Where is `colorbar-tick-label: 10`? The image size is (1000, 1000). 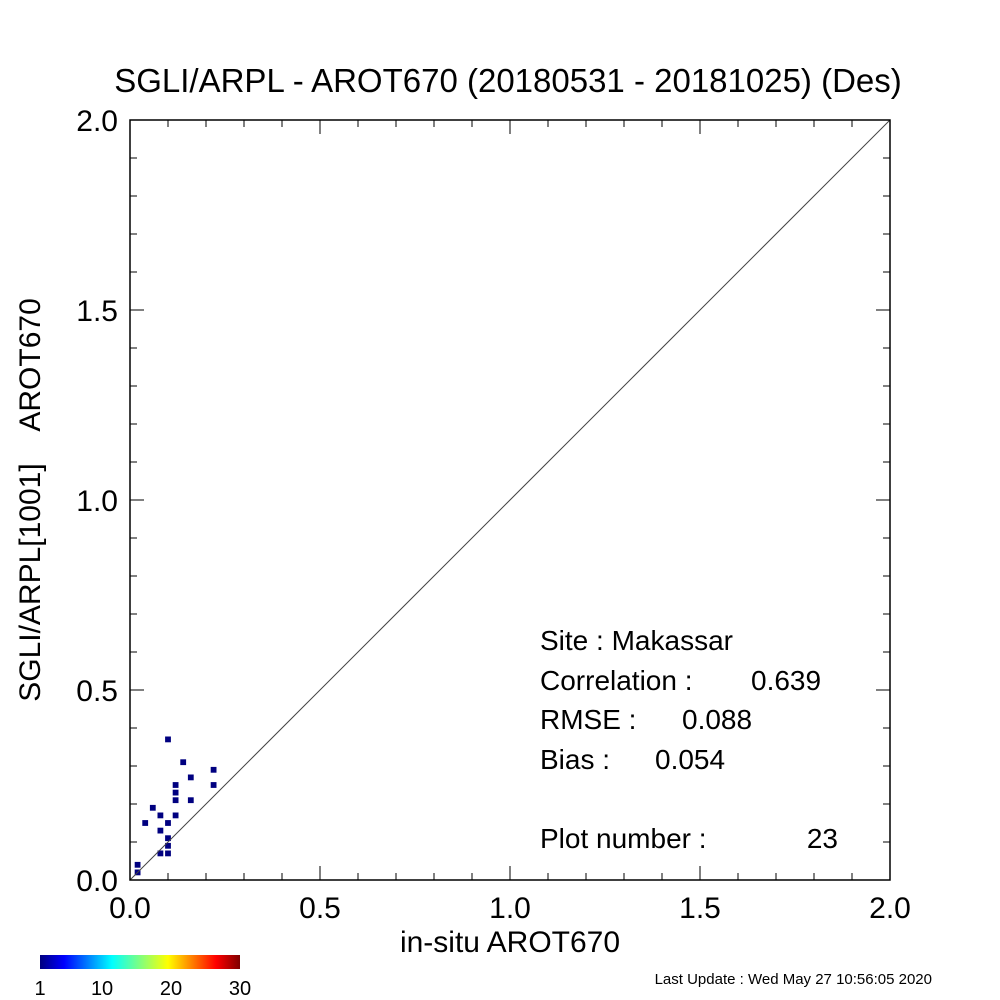
colorbar-tick-label: 10 is located at coordinates (102, 989).